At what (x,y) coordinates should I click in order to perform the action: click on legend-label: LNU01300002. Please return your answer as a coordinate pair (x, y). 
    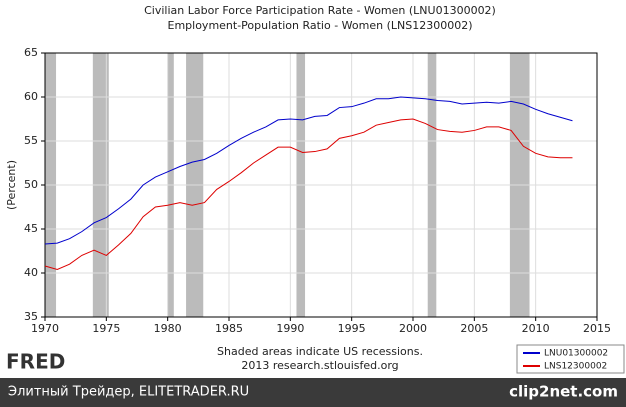
    Looking at the image, I should click on (576, 354).